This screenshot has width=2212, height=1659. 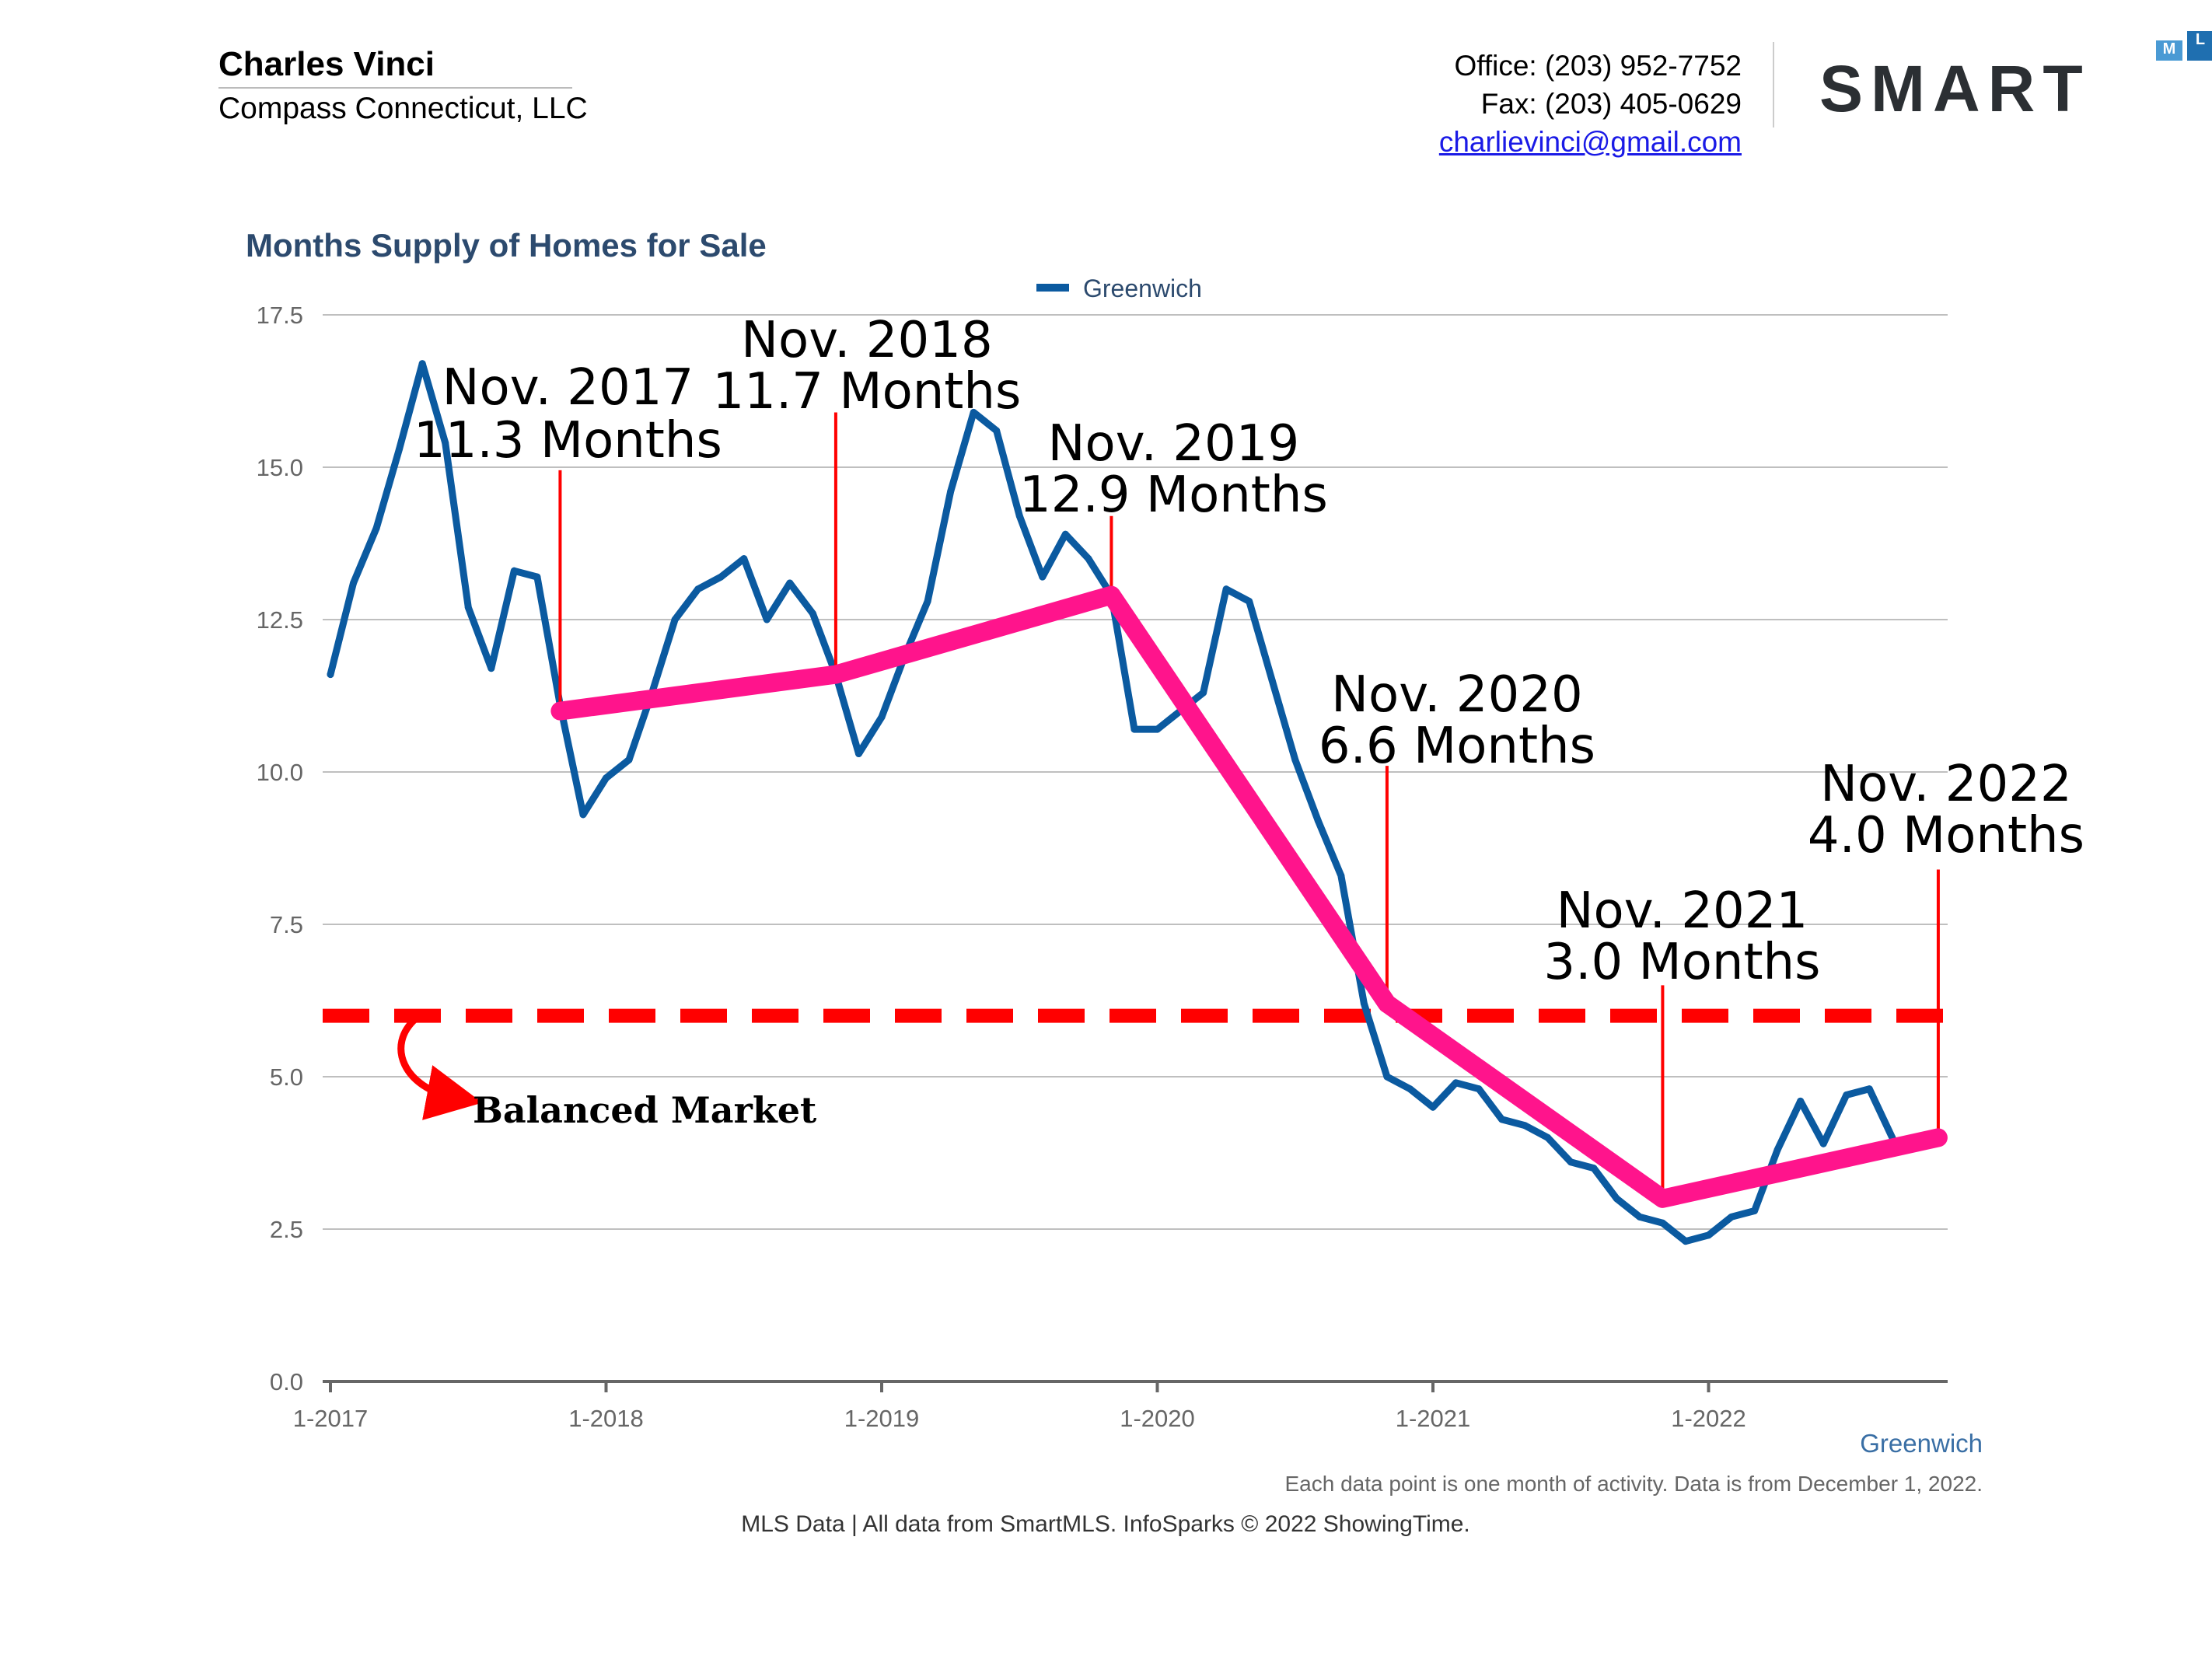 I want to click on agent-divider, so click(x=395, y=88).